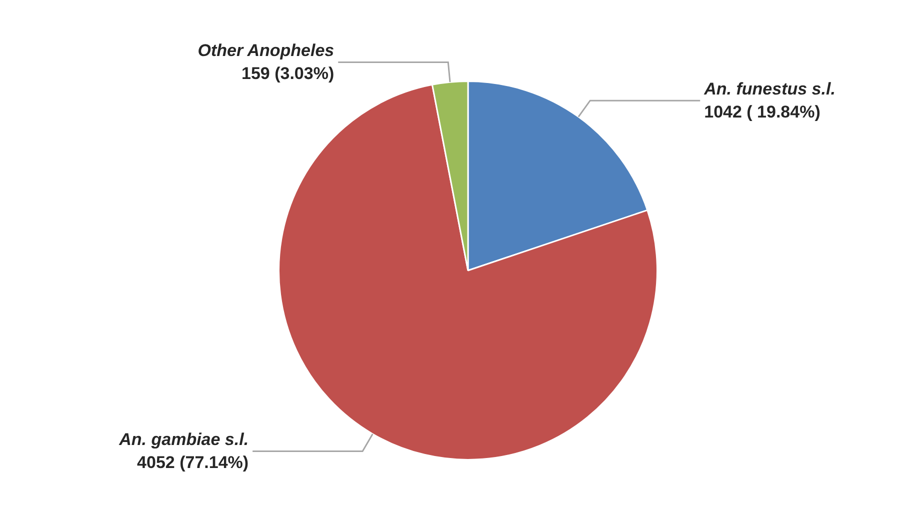 The image size is (906, 523). Describe the element at coordinates (183, 439) in the screenshot. I see `slice-label: An. gambiae s.l.` at that location.